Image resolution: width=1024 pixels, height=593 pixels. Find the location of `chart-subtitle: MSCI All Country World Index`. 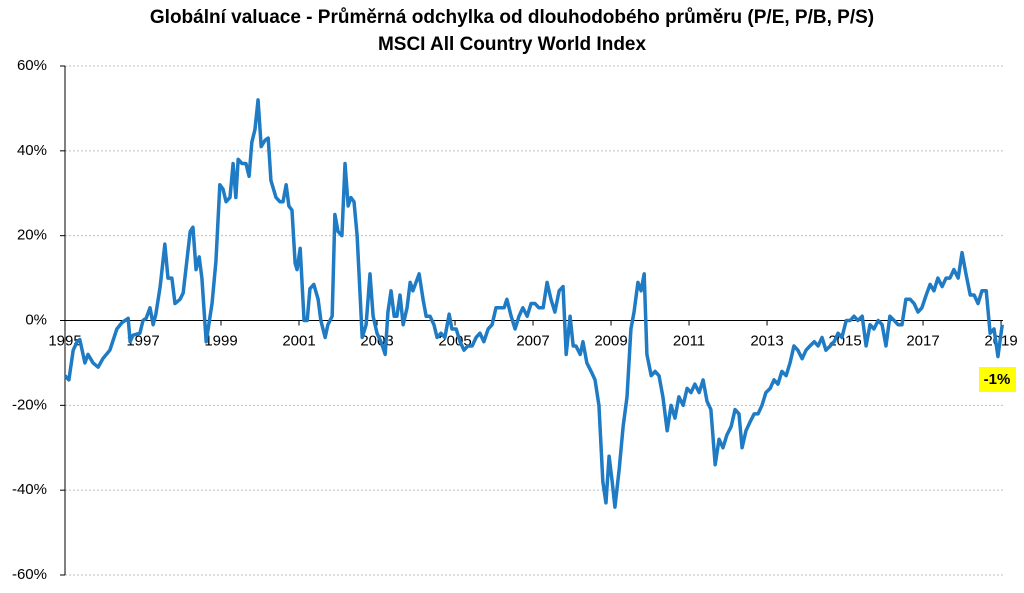

chart-subtitle: MSCI All Country World Index is located at coordinates (512, 44).